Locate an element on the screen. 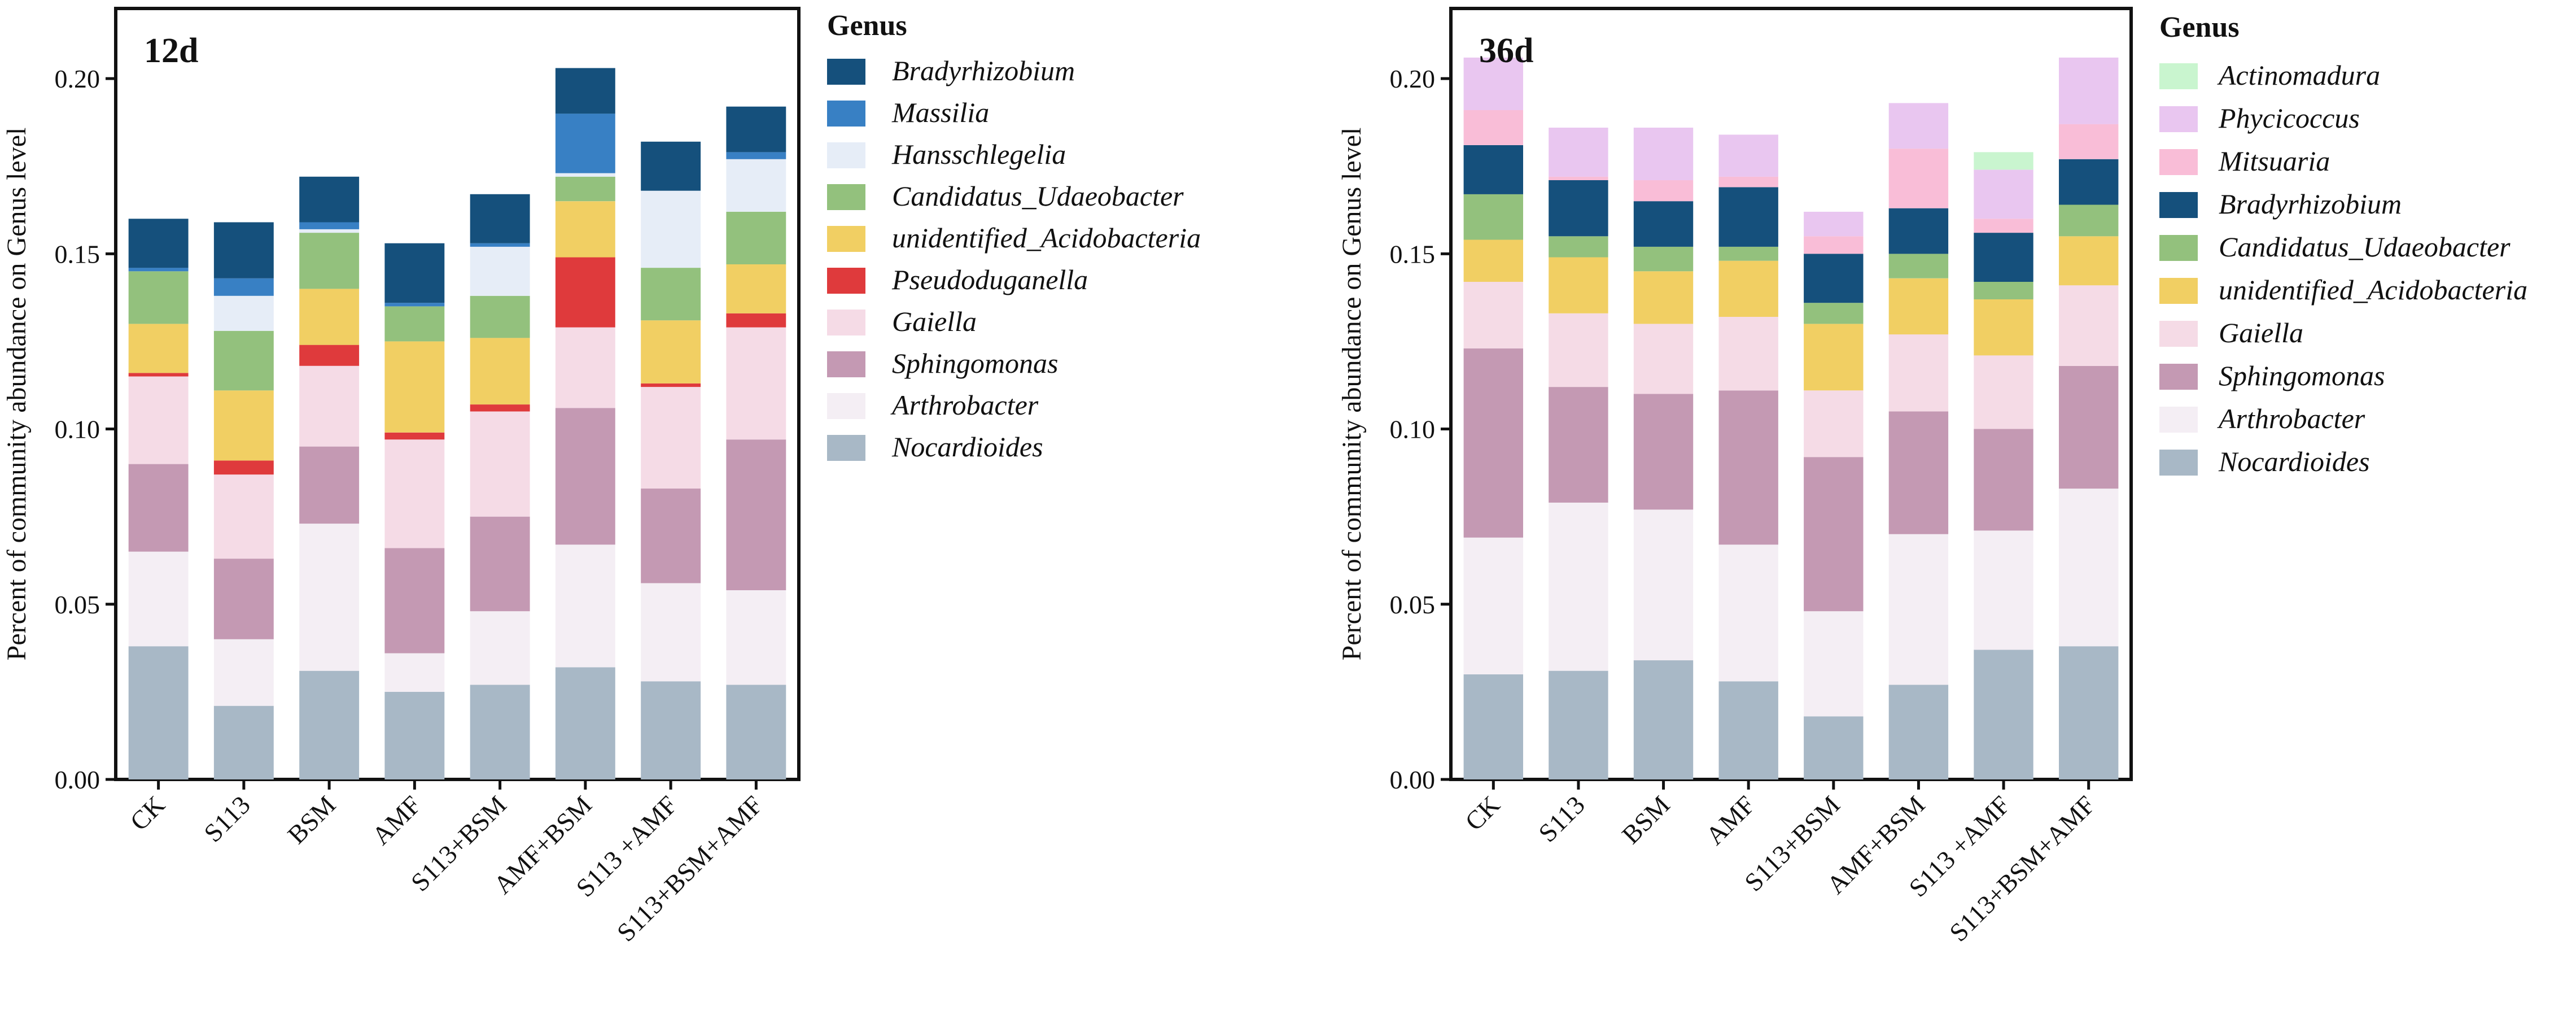  bar-segment-nocardioides-s113-bsm-amf is located at coordinates (756, 732).